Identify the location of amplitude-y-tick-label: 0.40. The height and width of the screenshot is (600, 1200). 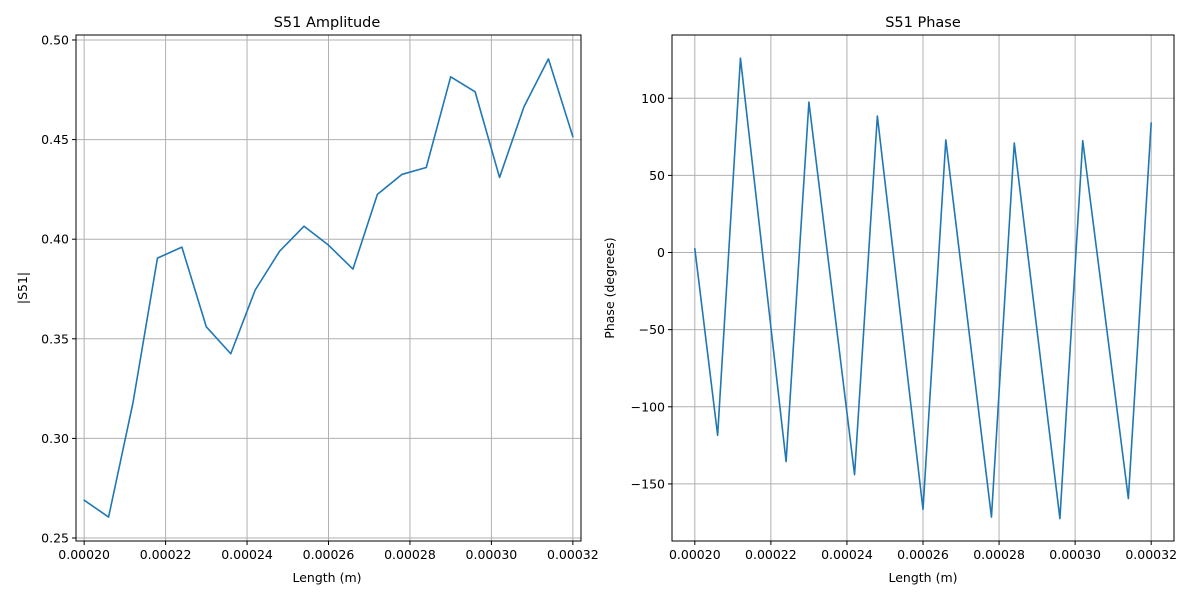
(55, 239).